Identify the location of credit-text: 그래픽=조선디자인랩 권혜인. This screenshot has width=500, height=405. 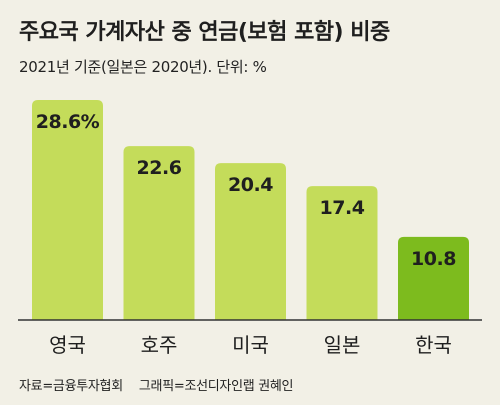
(216, 386).